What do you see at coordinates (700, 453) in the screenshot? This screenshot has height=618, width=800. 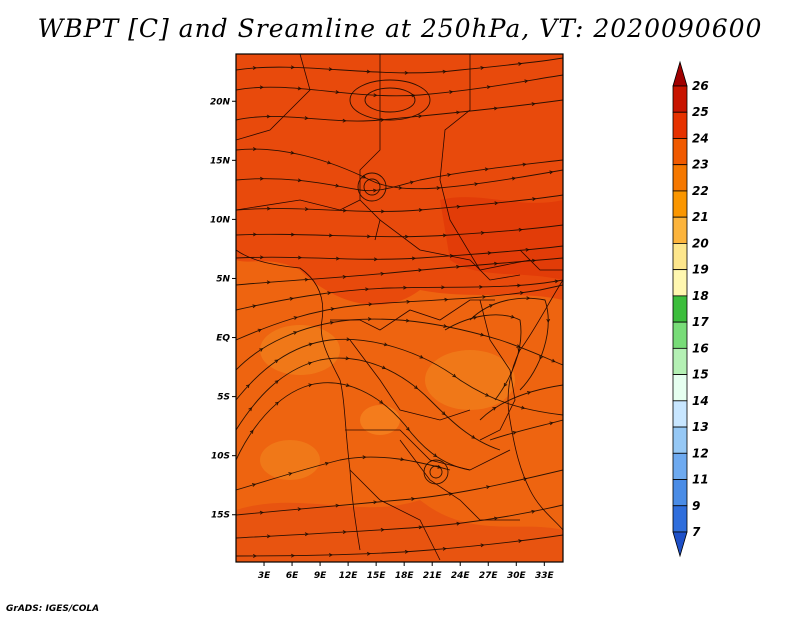 I see `colorbar-label: 12` at bounding box center [700, 453].